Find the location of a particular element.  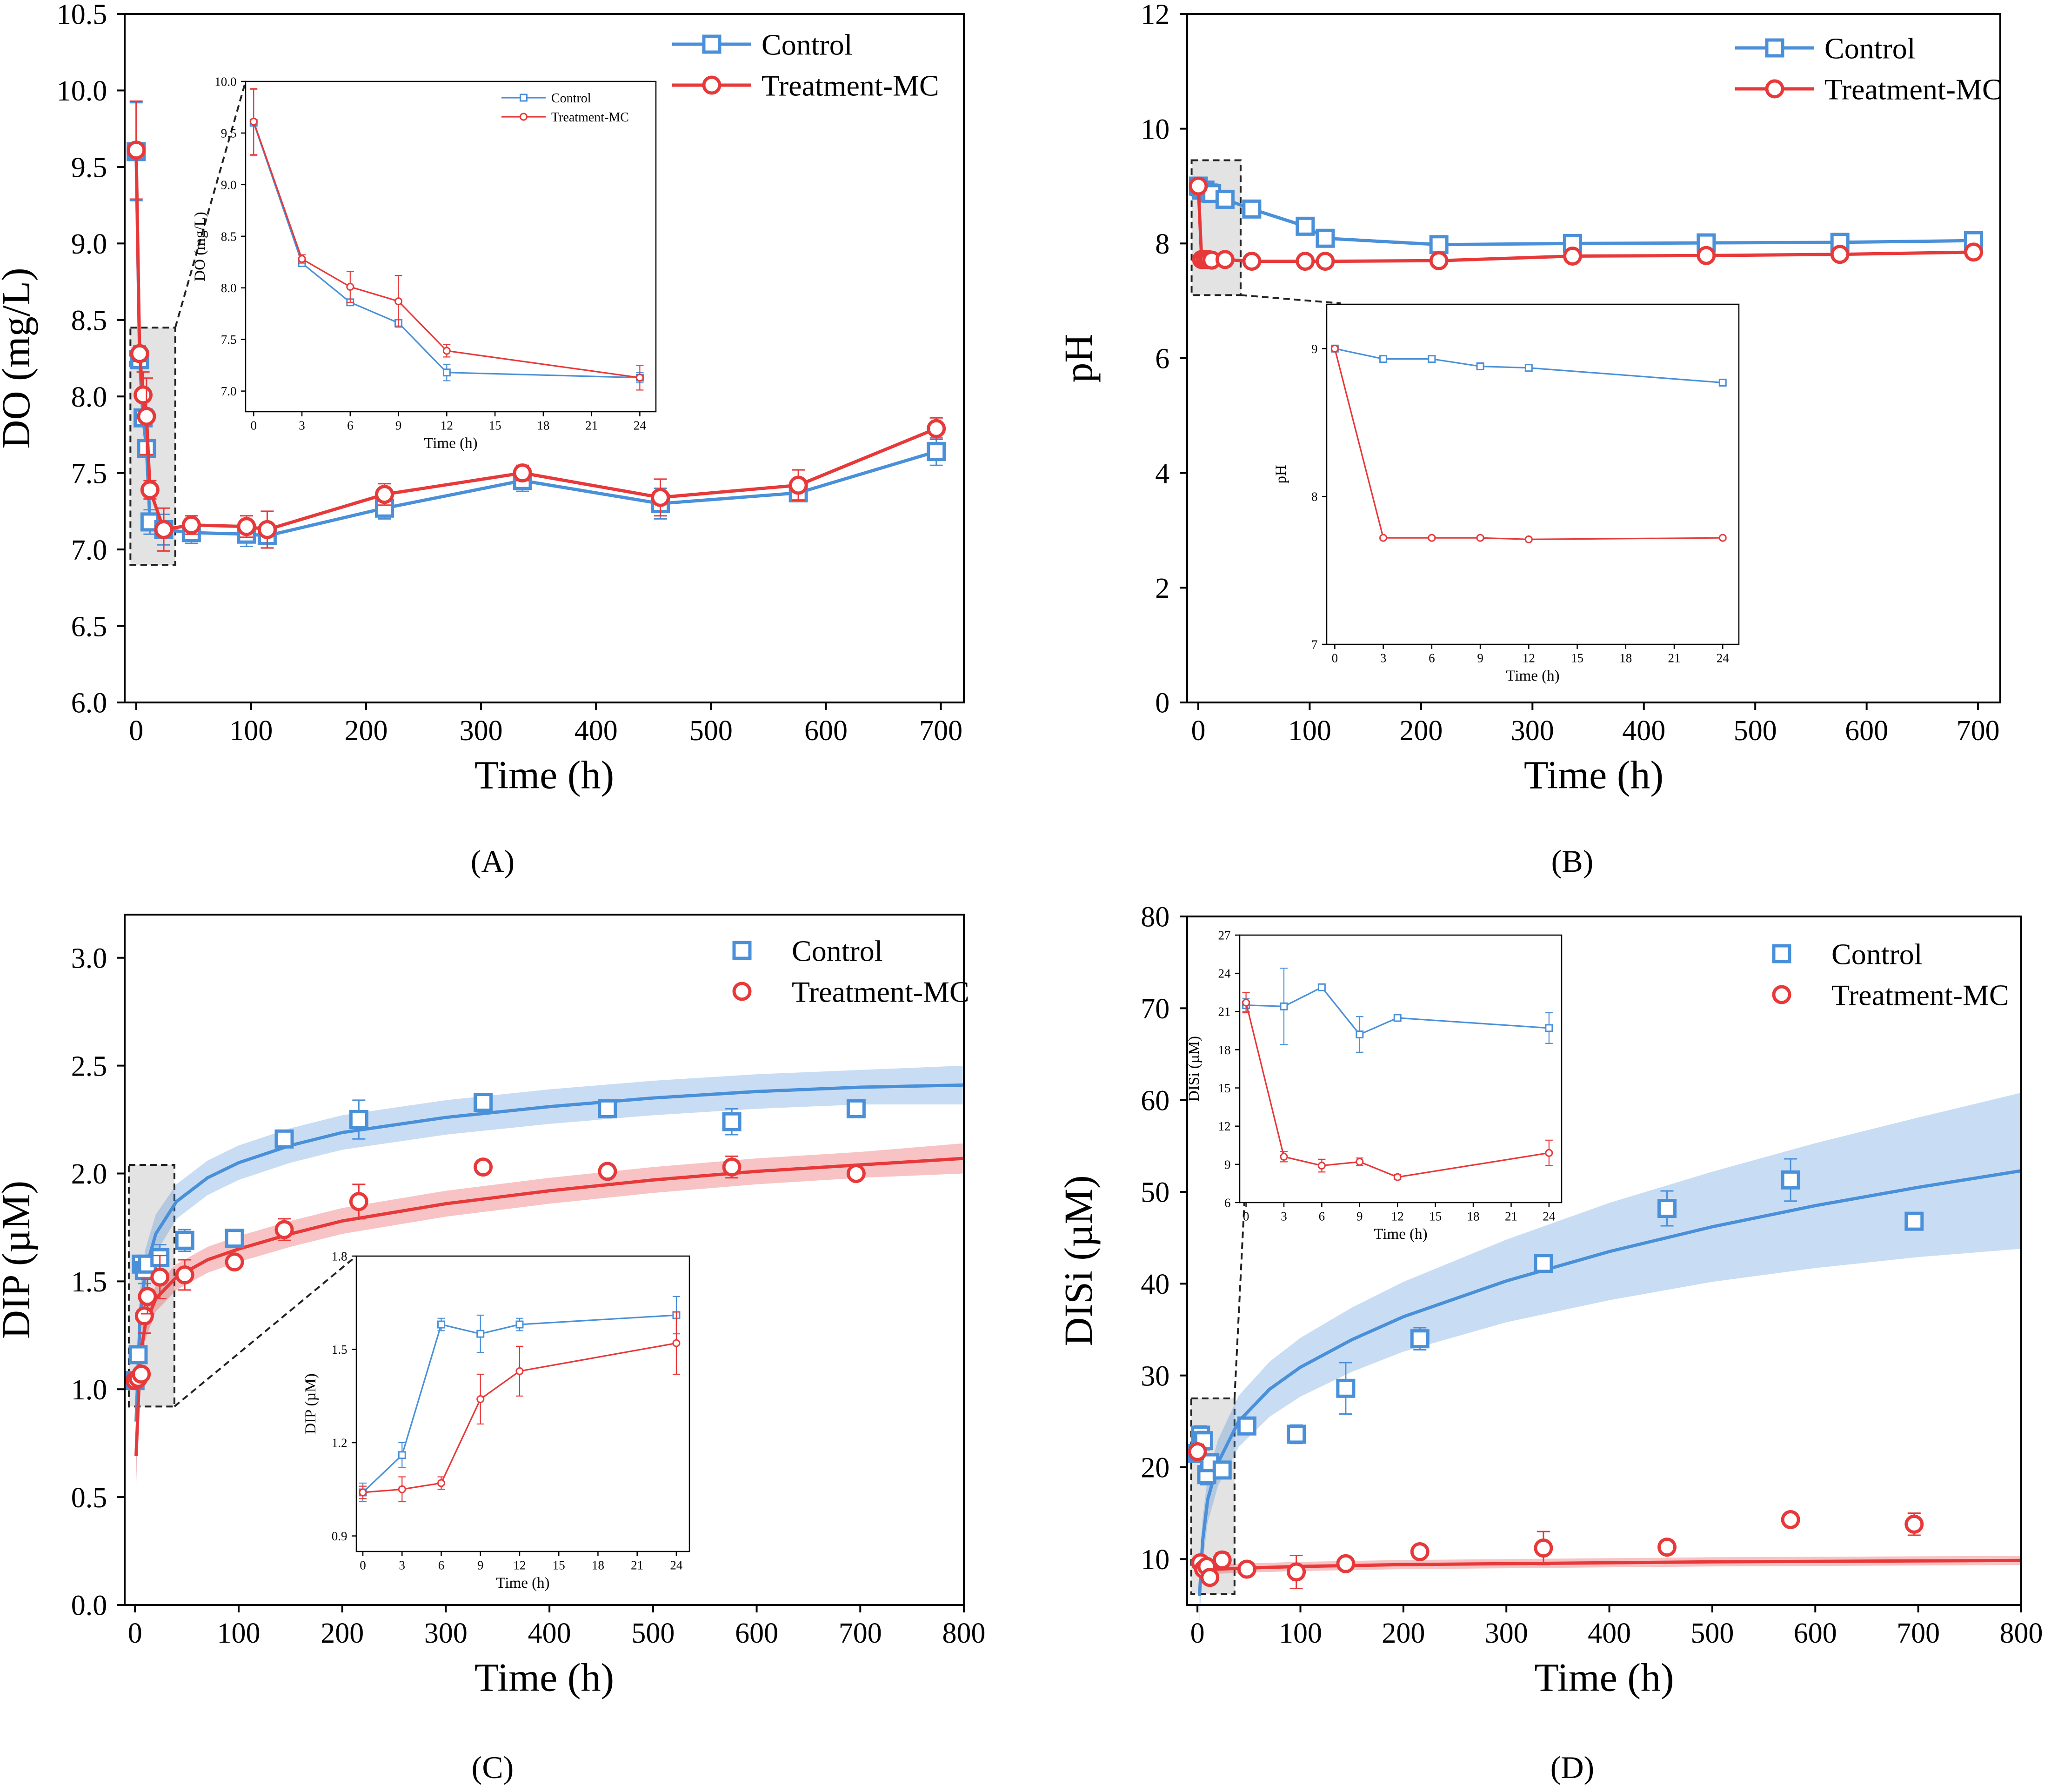

panel-c-y-tick-label: 2.5 is located at coordinates (89, 1066).